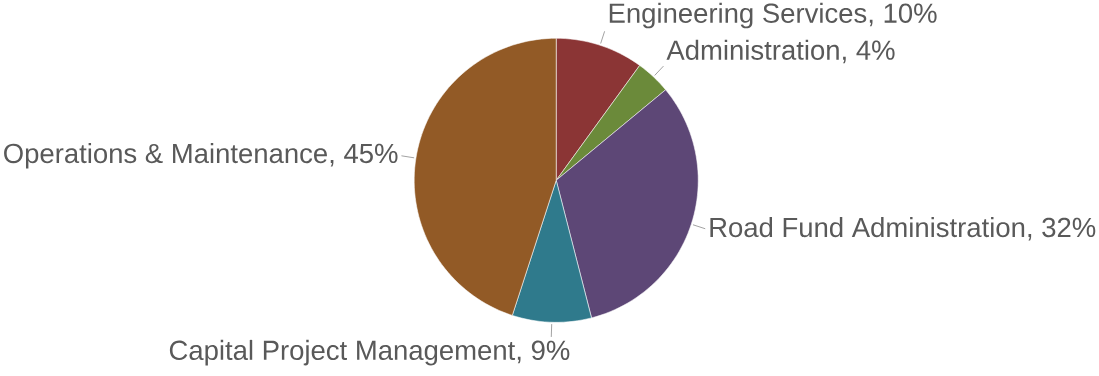  I want to click on data-label: , 4%, so click(869, 51).